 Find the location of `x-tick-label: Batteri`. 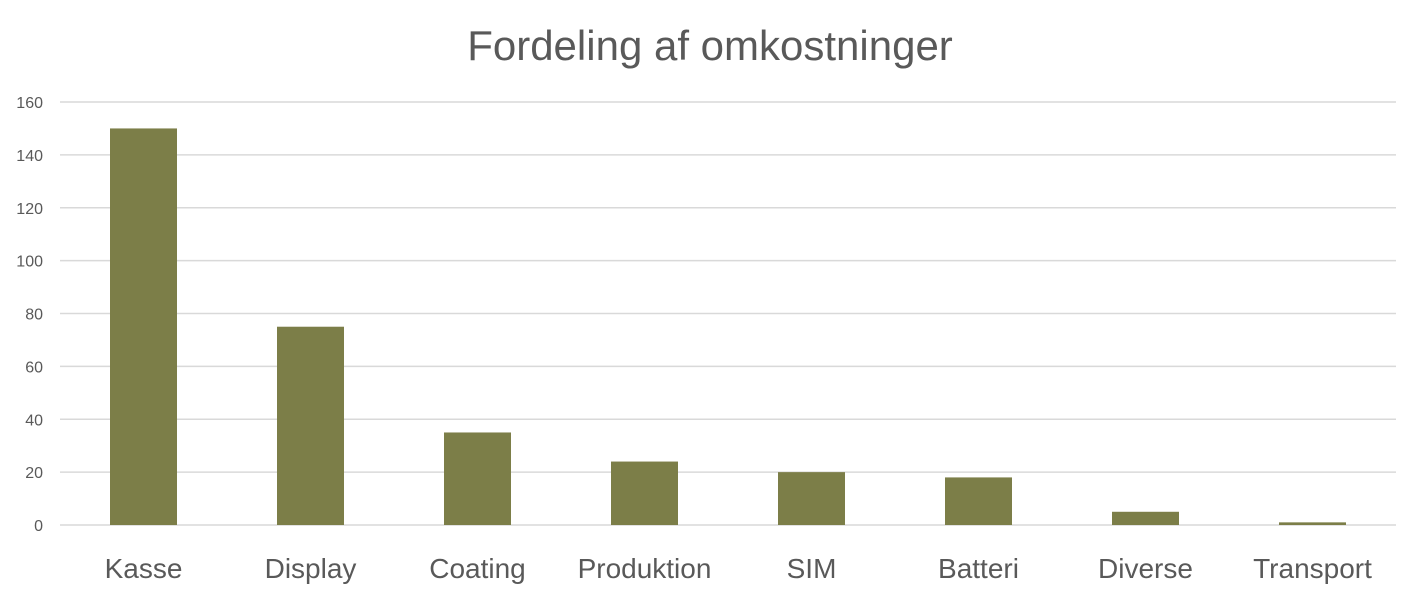

x-tick-label: Batteri is located at coordinates (978, 568).